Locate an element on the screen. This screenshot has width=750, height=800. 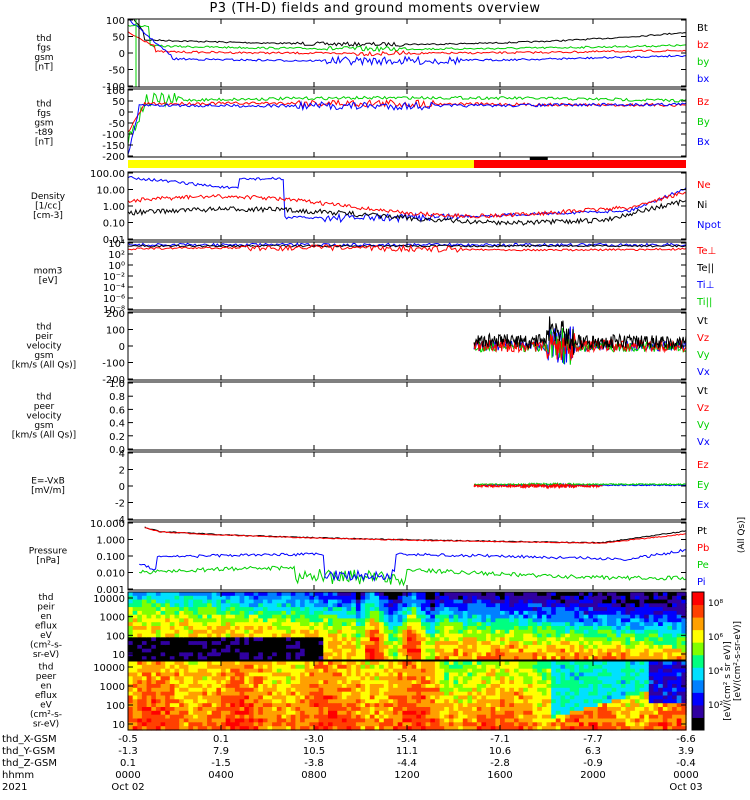
series-Te-perp is located at coordinates (407, 248).